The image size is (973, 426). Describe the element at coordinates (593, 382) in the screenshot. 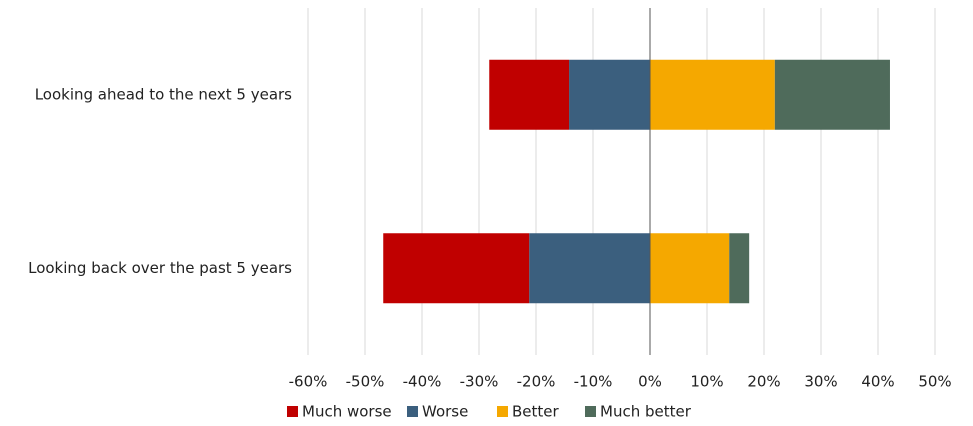

I see `x-tick-label: -10%` at that location.